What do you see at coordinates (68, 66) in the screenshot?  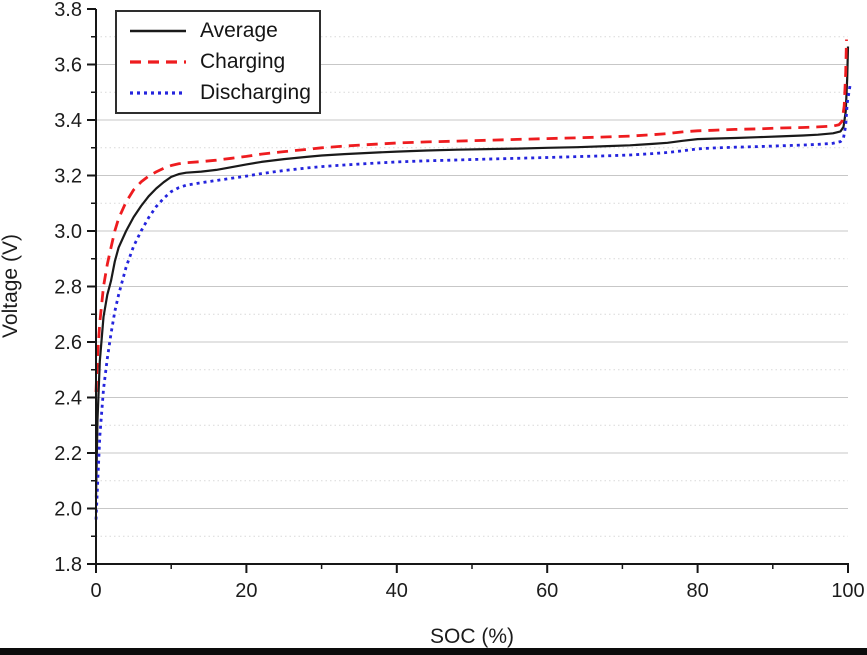 I see `y-tick-label: 3.6` at bounding box center [68, 66].